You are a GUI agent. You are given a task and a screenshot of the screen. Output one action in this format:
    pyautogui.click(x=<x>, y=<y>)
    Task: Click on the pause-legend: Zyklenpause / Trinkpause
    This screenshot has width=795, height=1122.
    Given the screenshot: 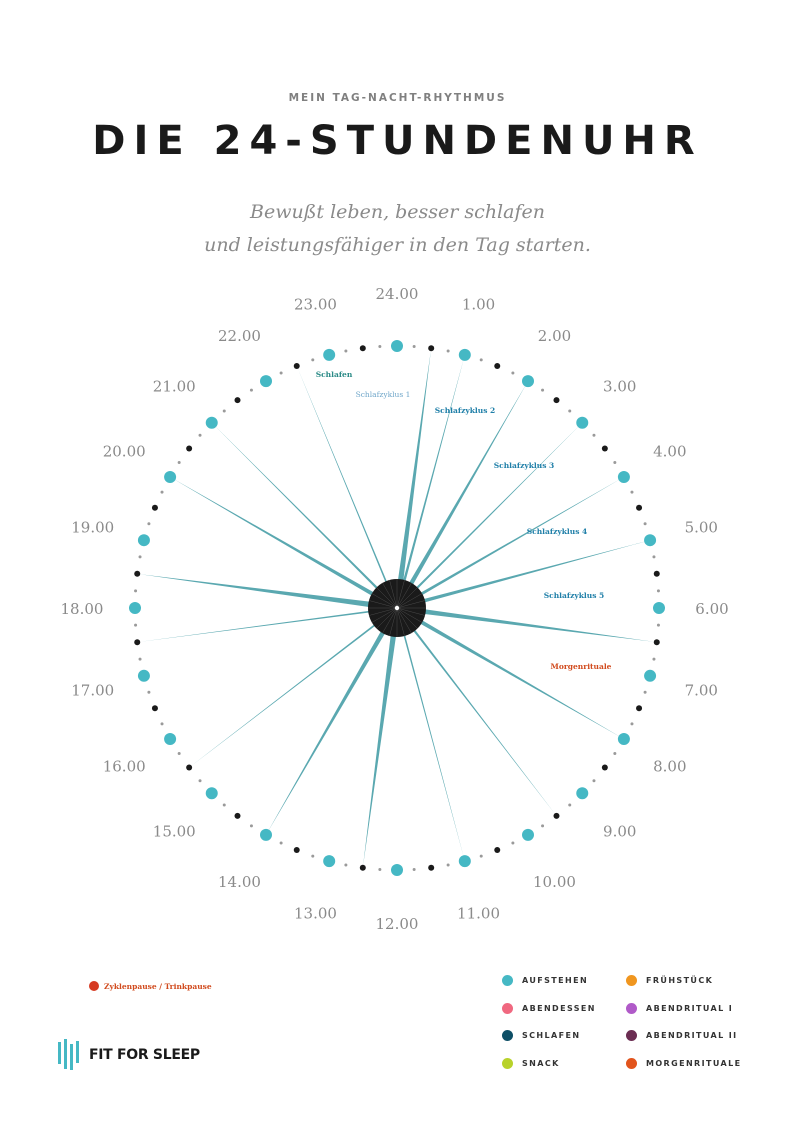 What is the action you would take?
    pyautogui.click(x=150, y=986)
    